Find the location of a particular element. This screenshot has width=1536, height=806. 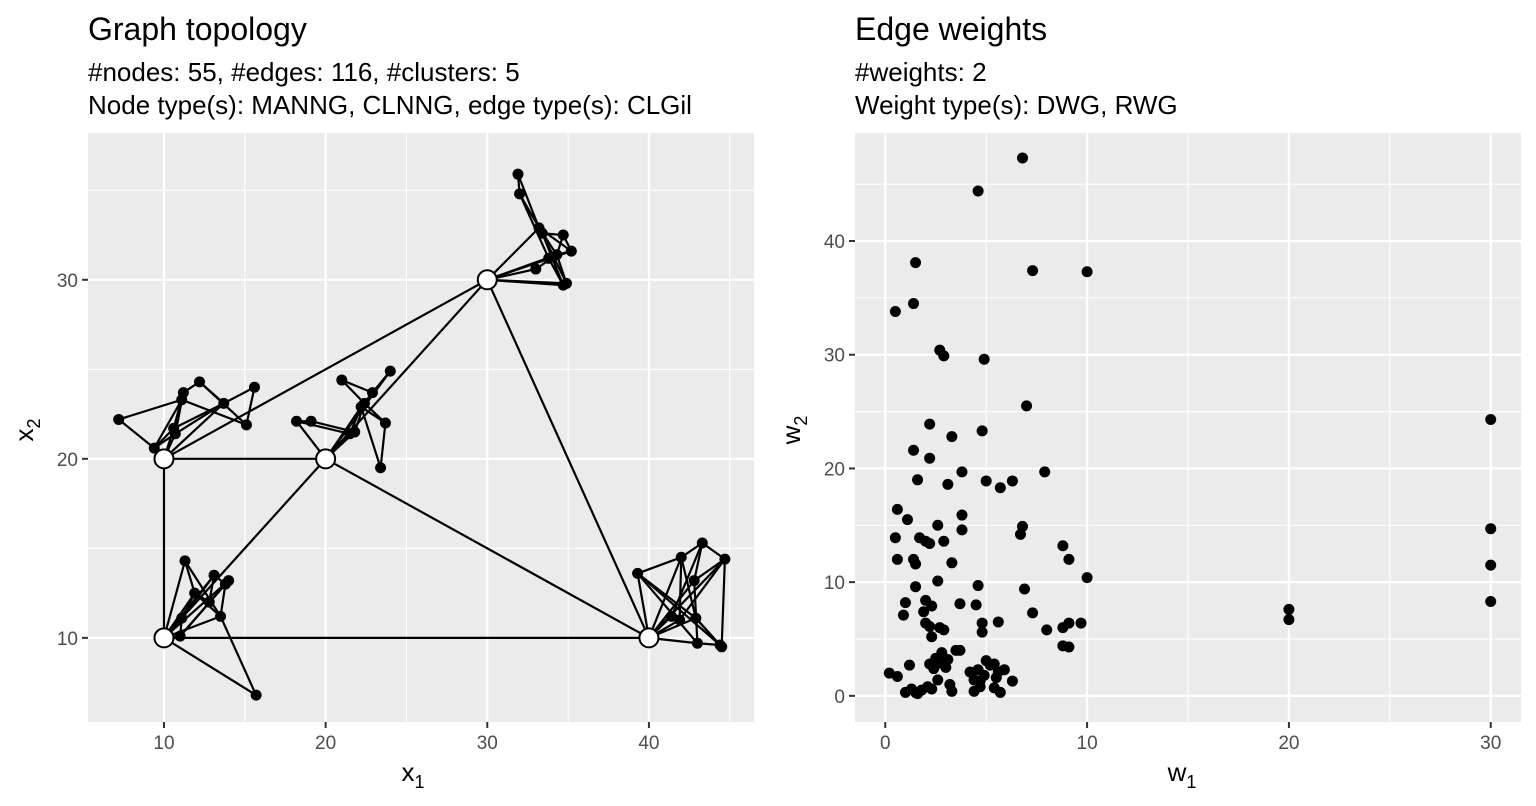

topology-subtitle-line1: #nodes: 55, #edges: 116, #clusters: 5 is located at coordinates (304, 72).